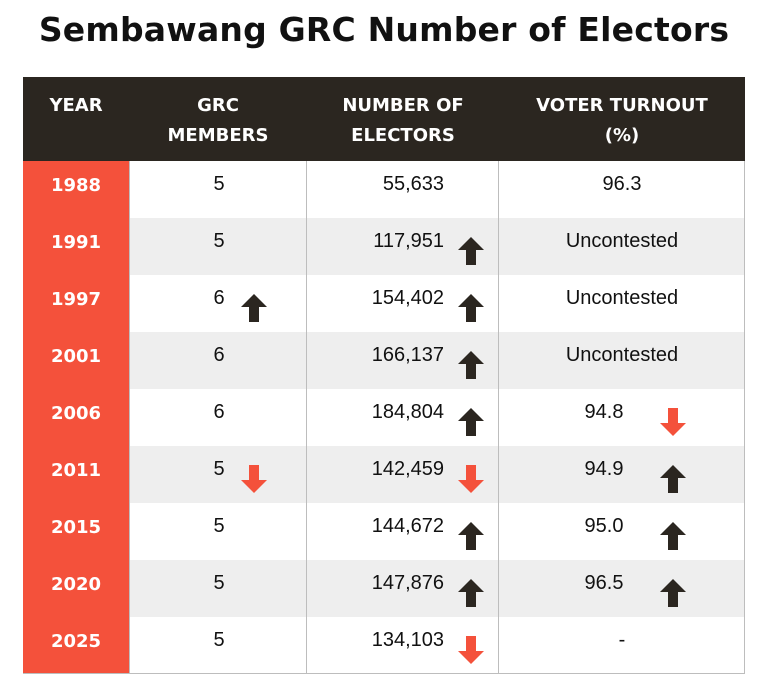 The image size is (768, 675). I want to click on electors-cell: 142,459, so click(403, 474).